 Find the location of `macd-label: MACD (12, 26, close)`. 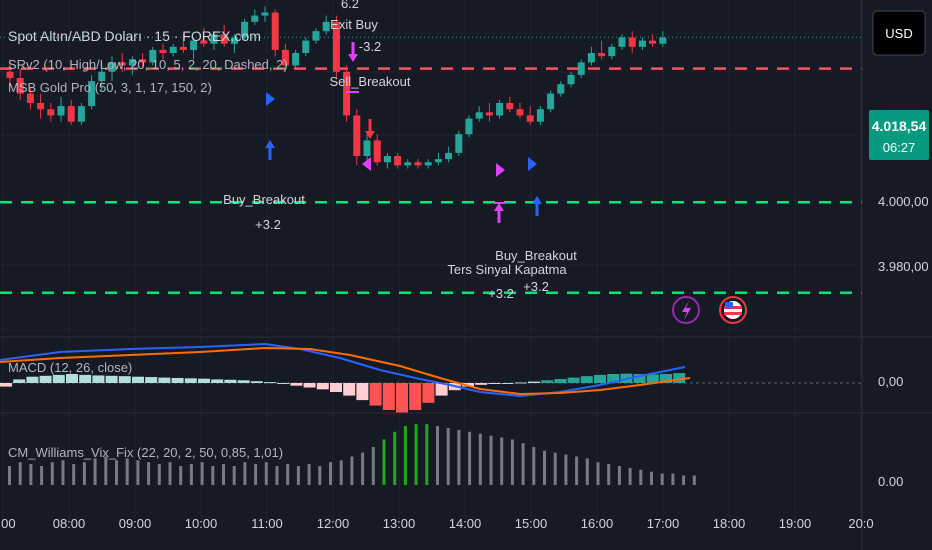

macd-label: MACD (12, 26, close) is located at coordinates (70, 367).